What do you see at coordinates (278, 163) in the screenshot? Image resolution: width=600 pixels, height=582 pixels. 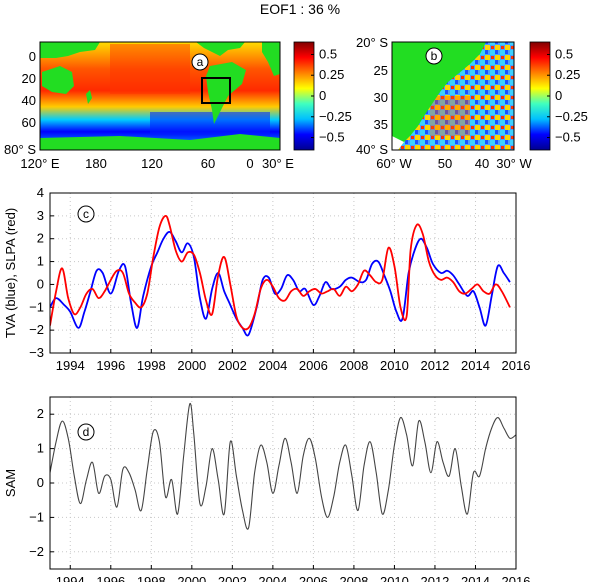 I see `lon-tick: 30° E` at bounding box center [278, 163].